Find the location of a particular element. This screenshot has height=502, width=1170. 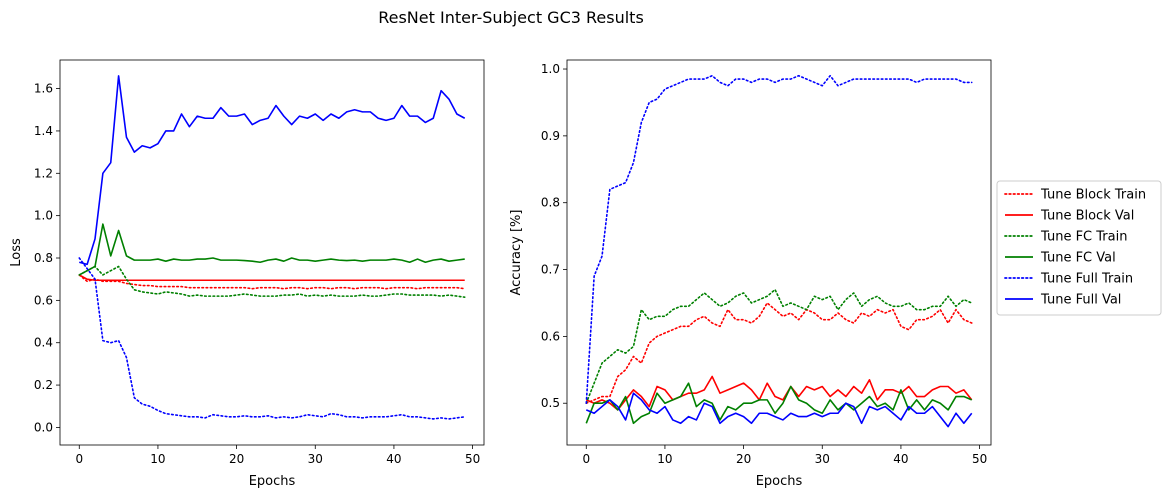

loss-series-tune-full-train is located at coordinates (272, 338).